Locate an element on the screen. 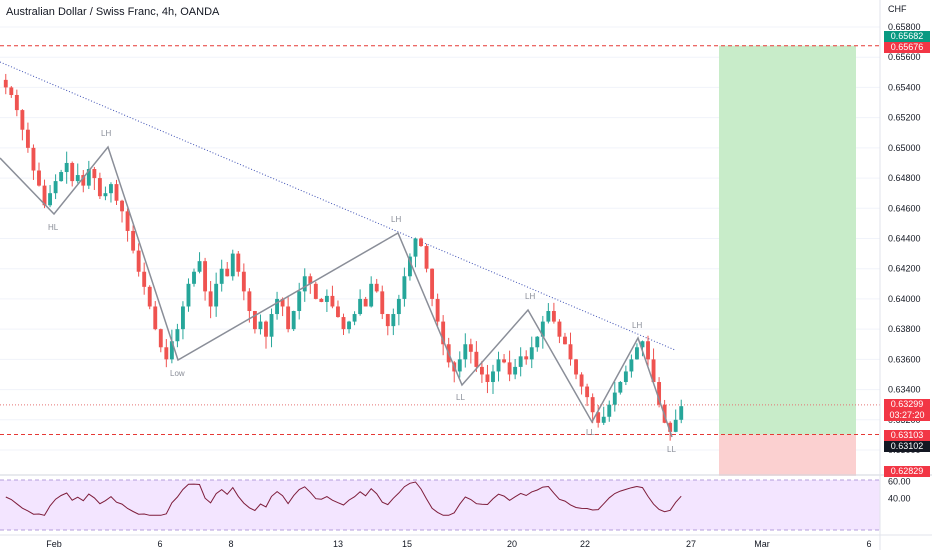  stop-loss-zone is located at coordinates (787, 455).